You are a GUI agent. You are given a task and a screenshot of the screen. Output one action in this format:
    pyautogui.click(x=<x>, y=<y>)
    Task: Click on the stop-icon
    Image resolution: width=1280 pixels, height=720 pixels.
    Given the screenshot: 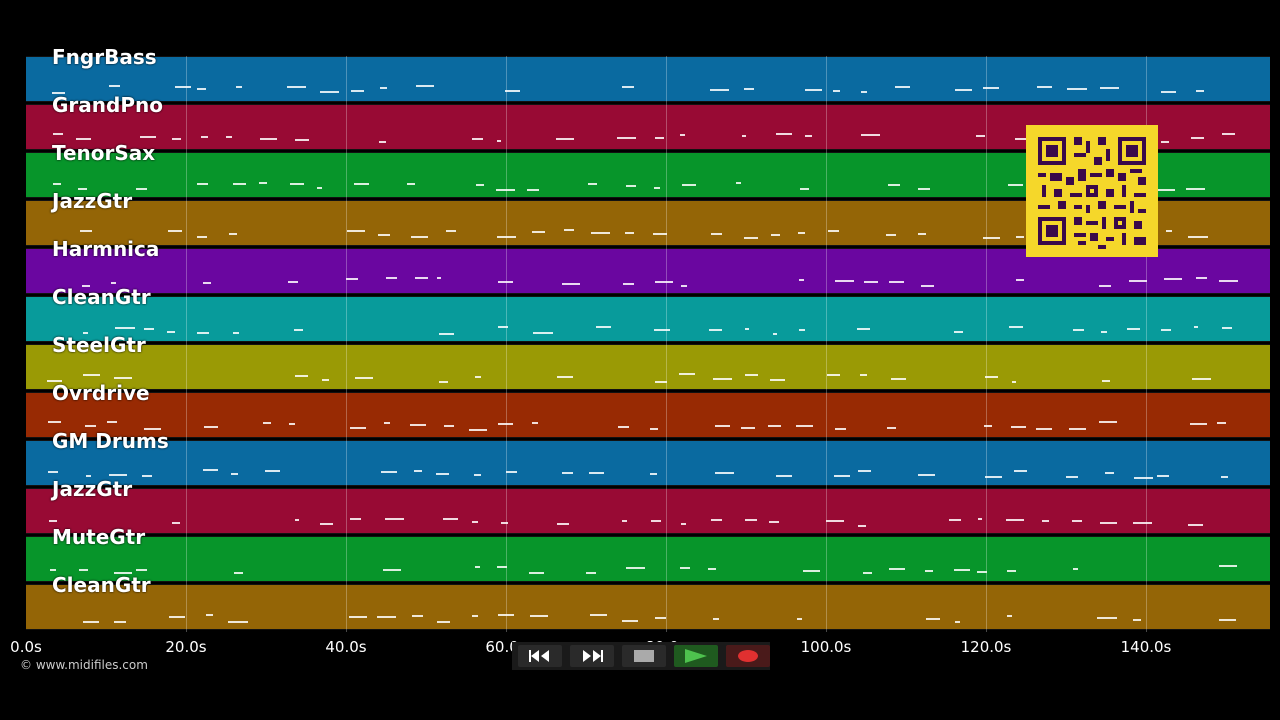 What is the action you would take?
    pyautogui.click(x=644, y=656)
    